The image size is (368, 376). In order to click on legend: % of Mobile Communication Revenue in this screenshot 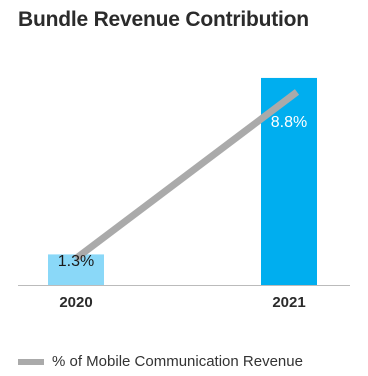, I will do `click(160, 361)`.